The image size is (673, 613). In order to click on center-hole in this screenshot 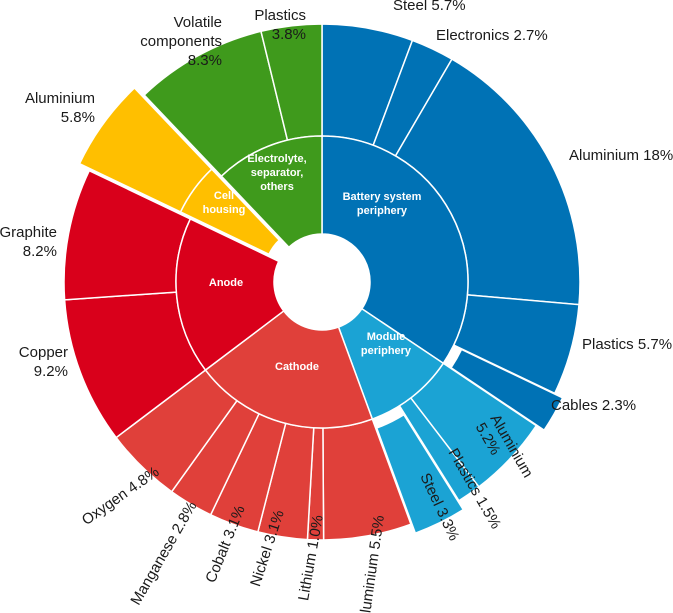, I will do `click(322, 282)`.